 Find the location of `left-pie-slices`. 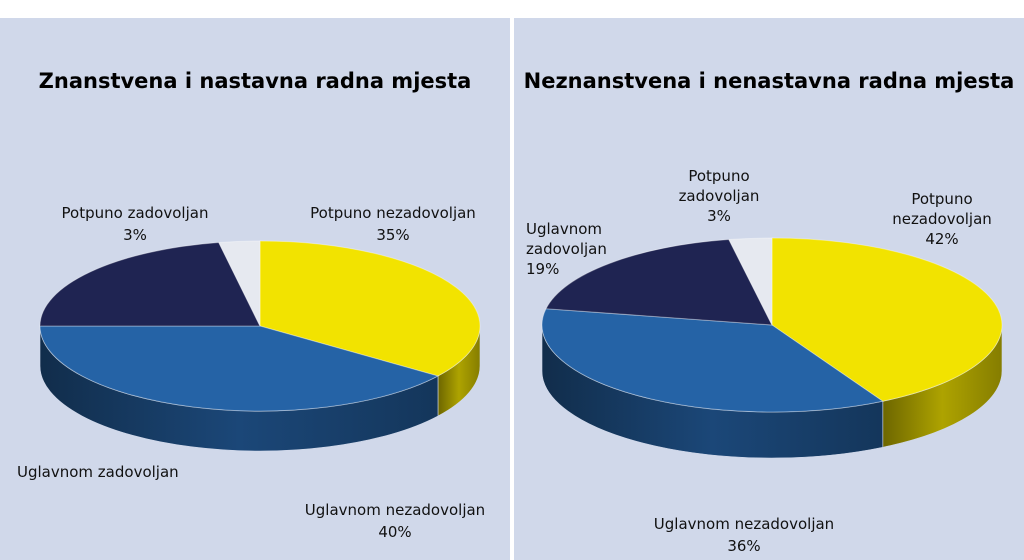

left-pie-slices is located at coordinates (260, 326).